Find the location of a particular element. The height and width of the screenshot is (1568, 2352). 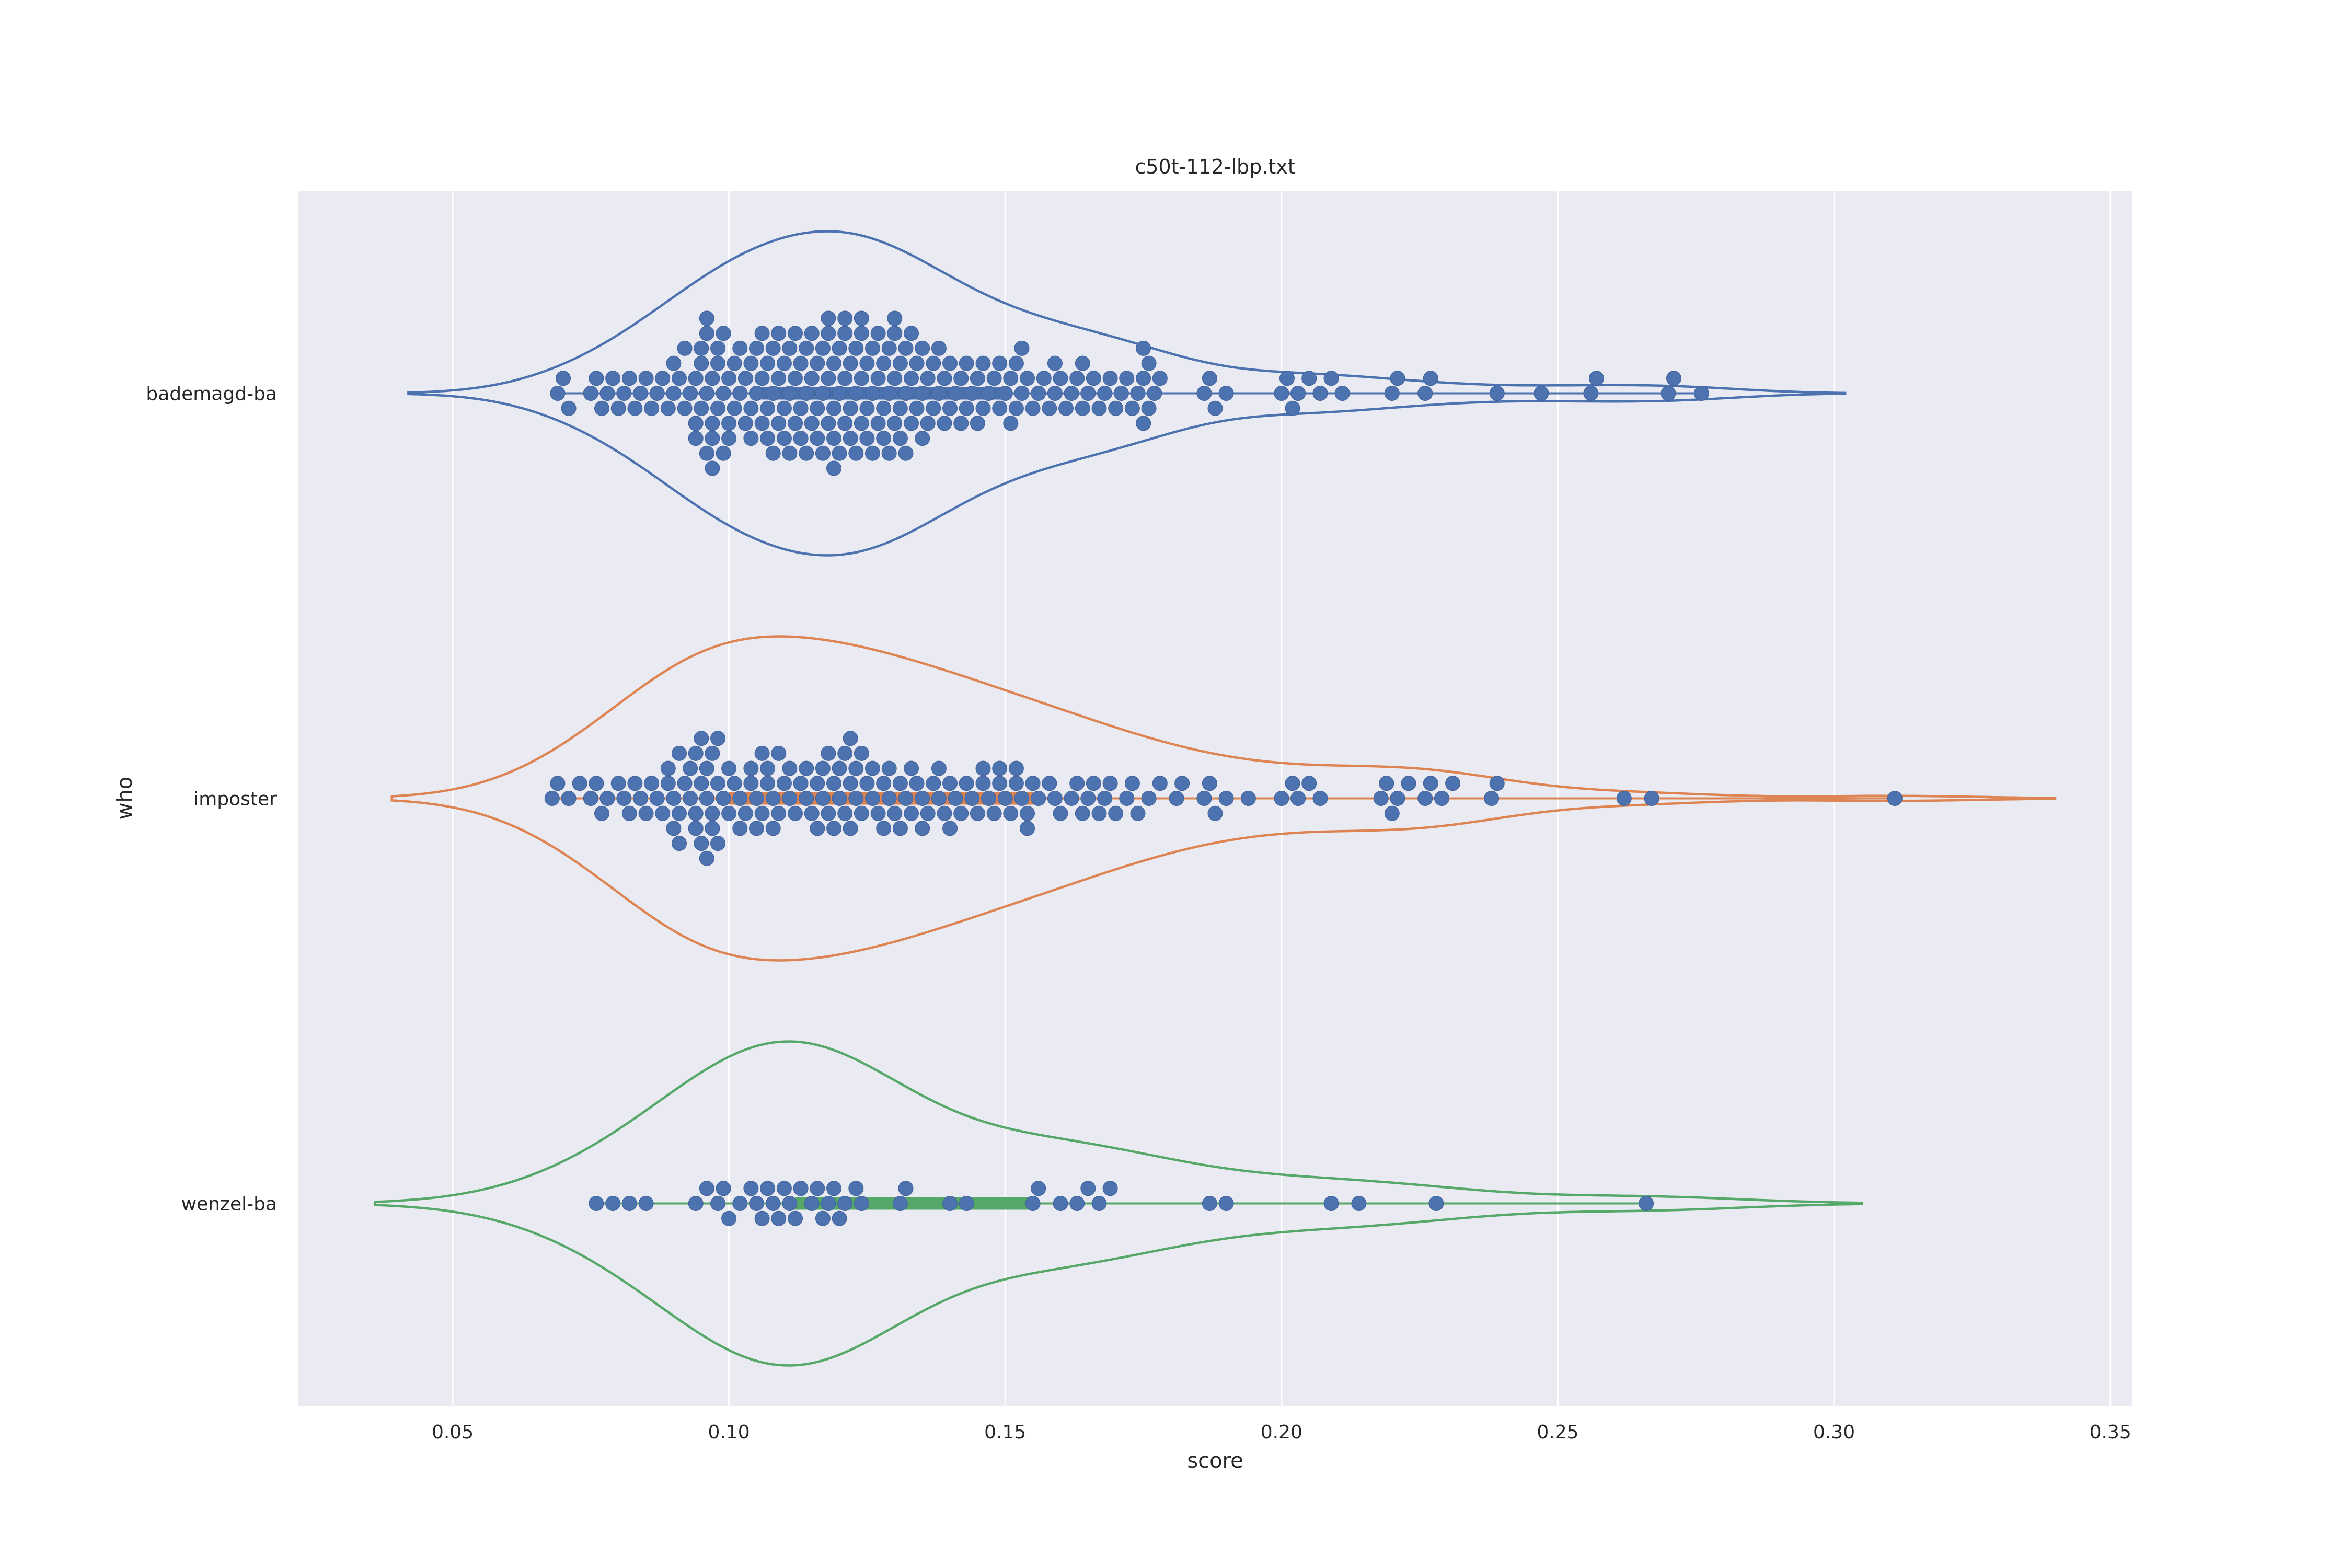

x-tick-label: 0.20 is located at coordinates (1281, 1432).